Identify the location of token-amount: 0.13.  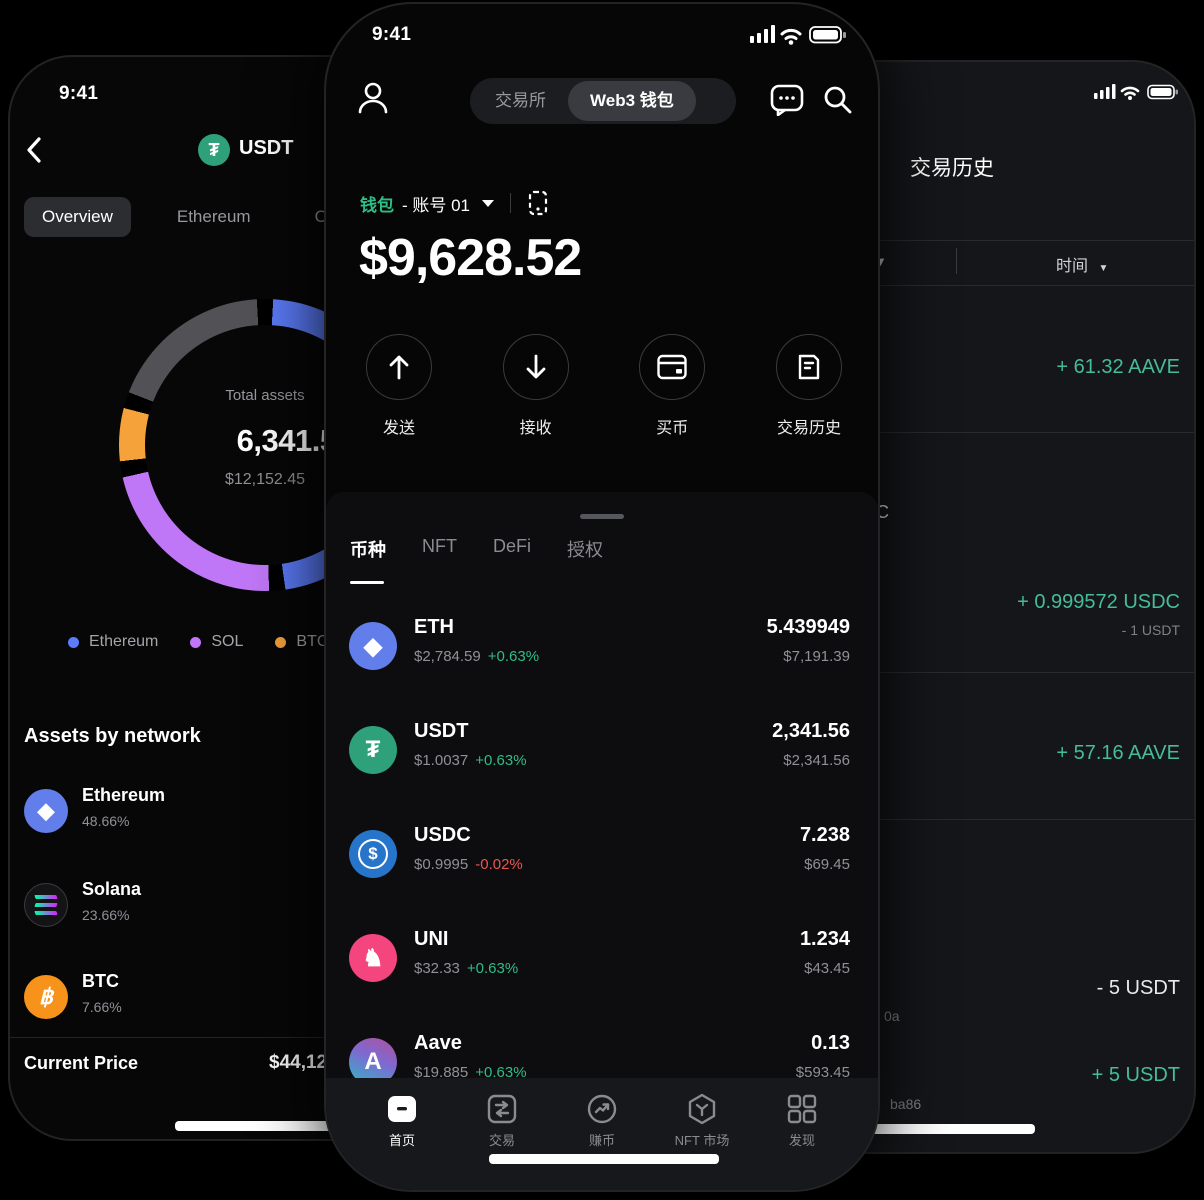
(830, 1043).